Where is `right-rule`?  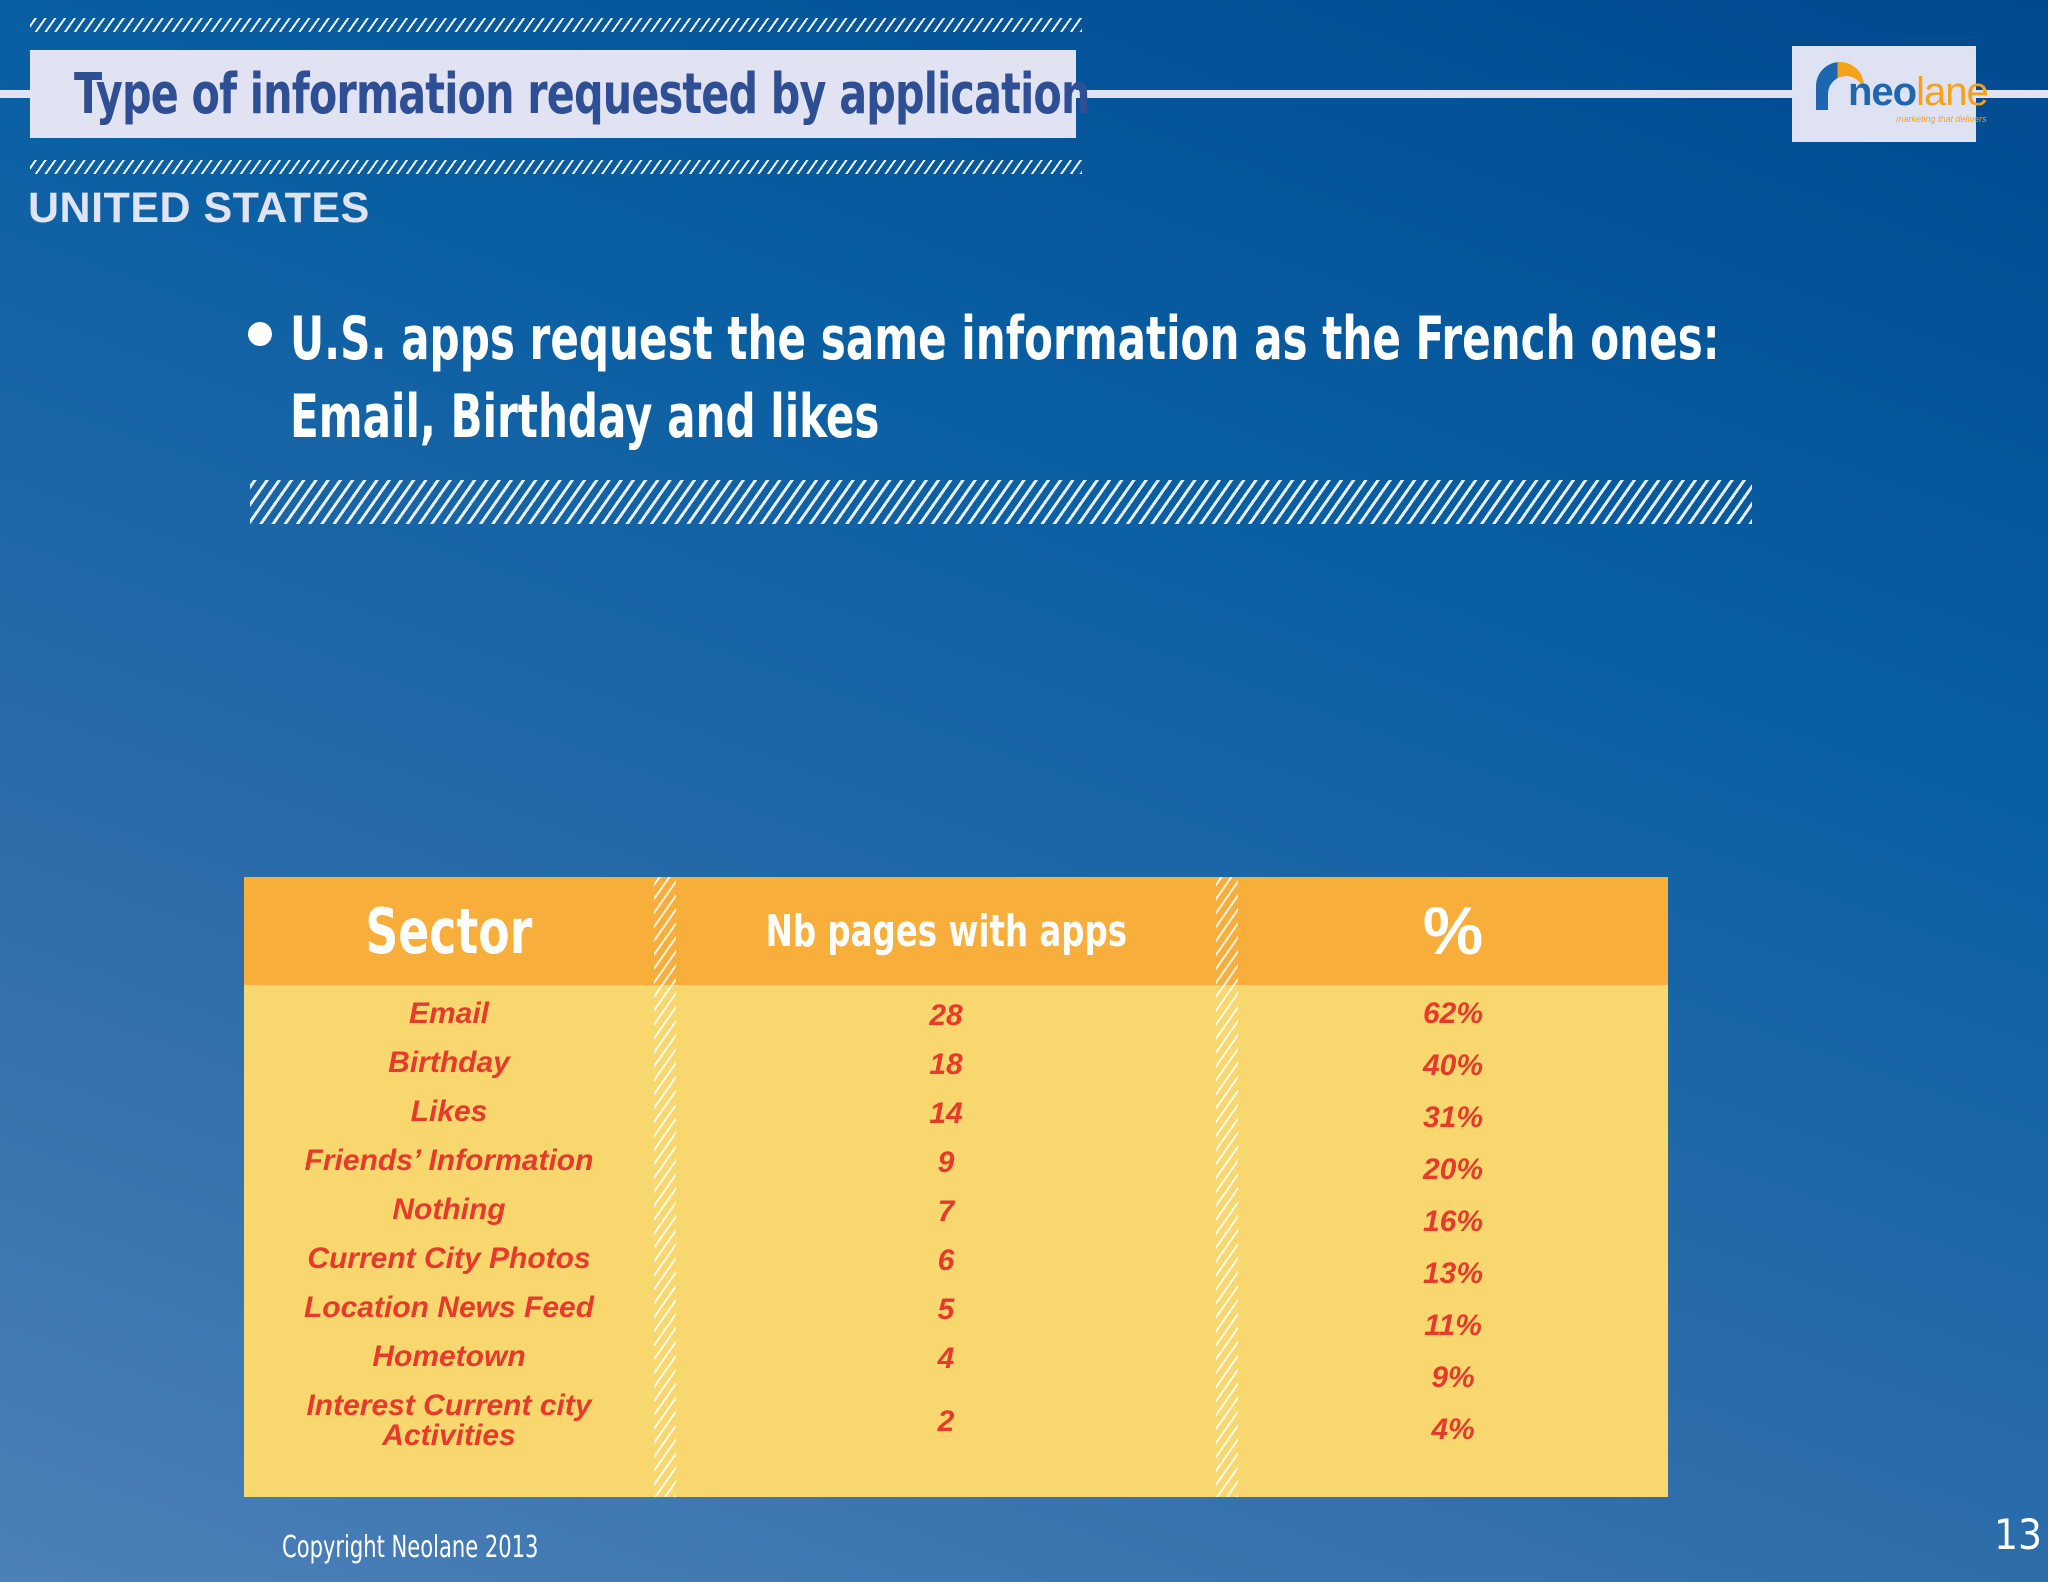
right-rule is located at coordinates (1434, 94).